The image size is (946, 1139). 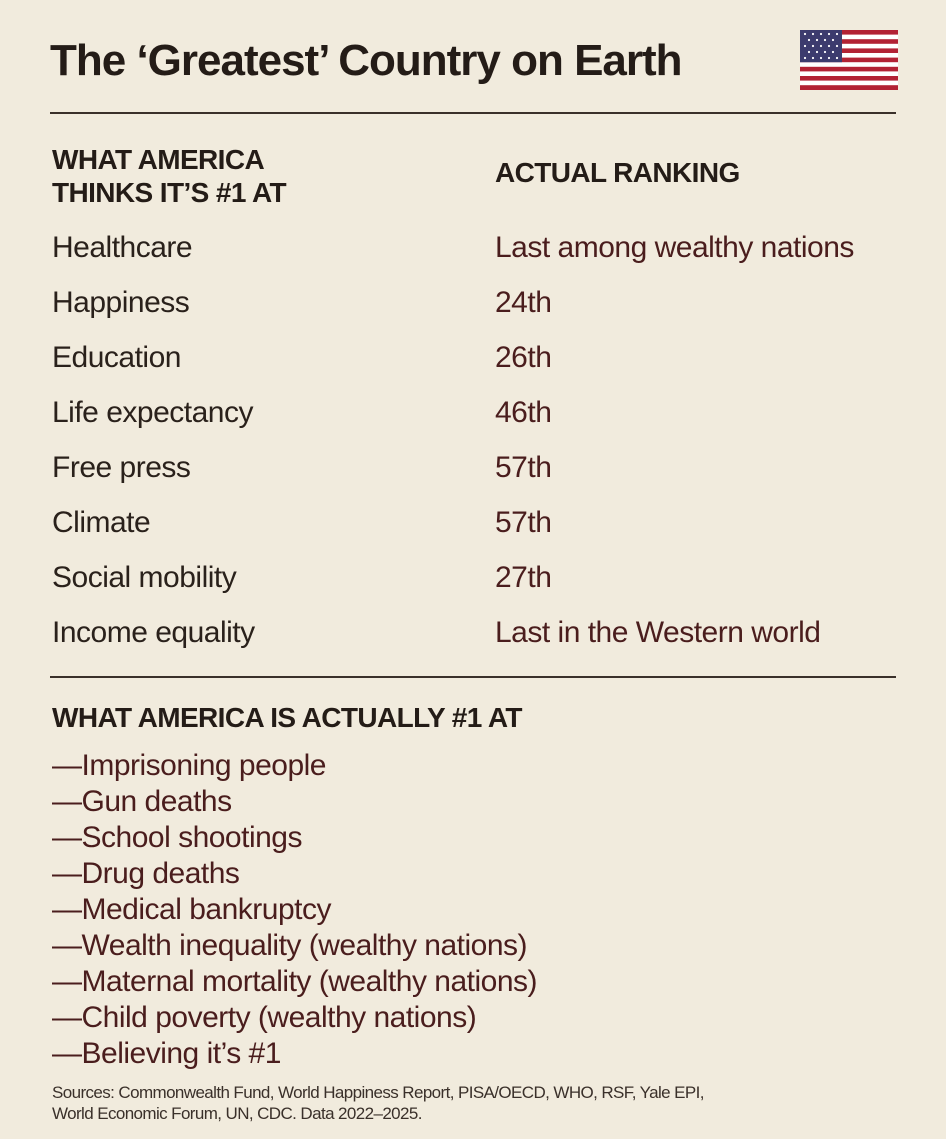 What do you see at coordinates (166, 1053) in the screenshot?
I see `list-item: —Believing it’s #1` at bounding box center [166, 1053].